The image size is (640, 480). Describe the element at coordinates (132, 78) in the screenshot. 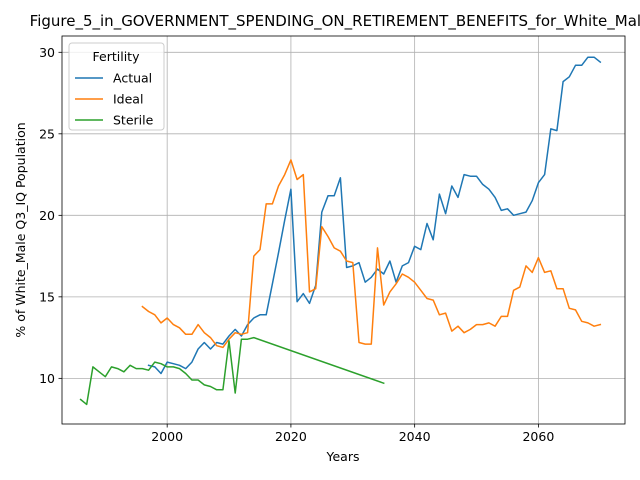

I see `legend-label-actual: Actual` at that location.